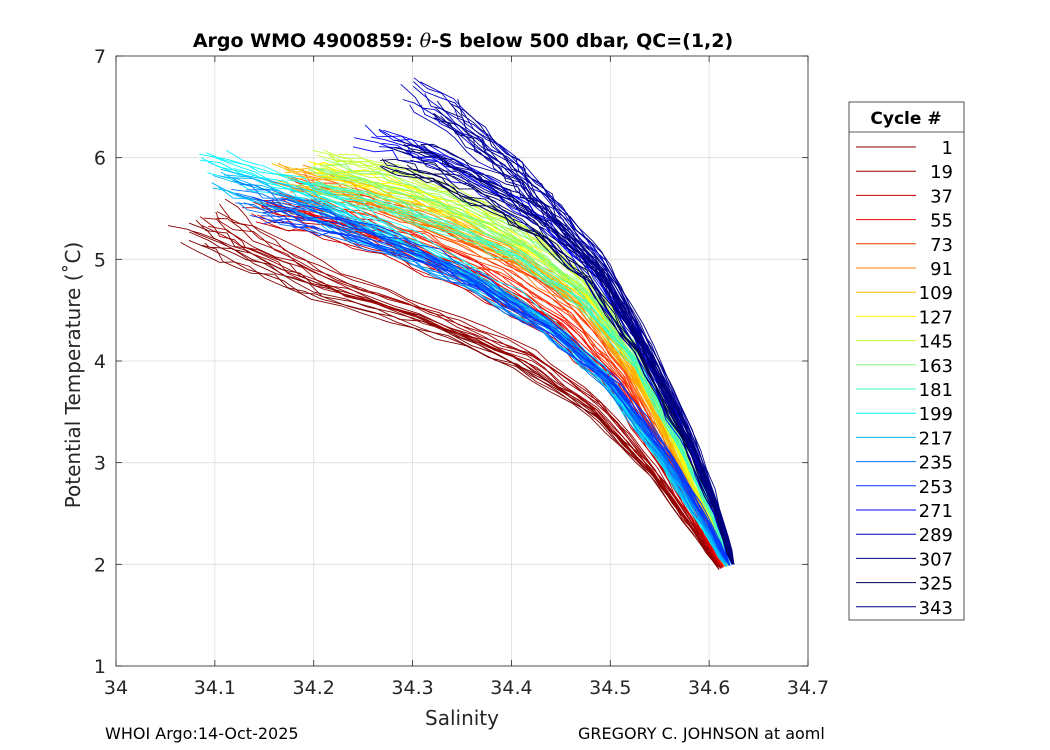 Image resolution: width=1050 pixels, height=750 pixels. I want to click on x-tick-label: 34.3, so click(412, 688).